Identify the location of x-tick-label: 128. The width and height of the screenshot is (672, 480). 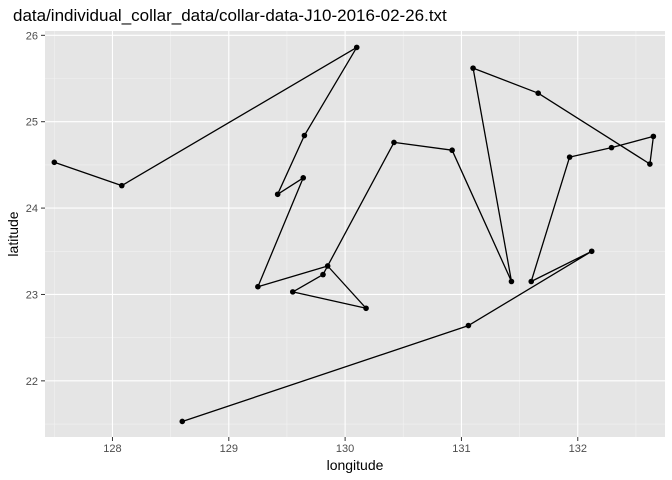
(112, 449).